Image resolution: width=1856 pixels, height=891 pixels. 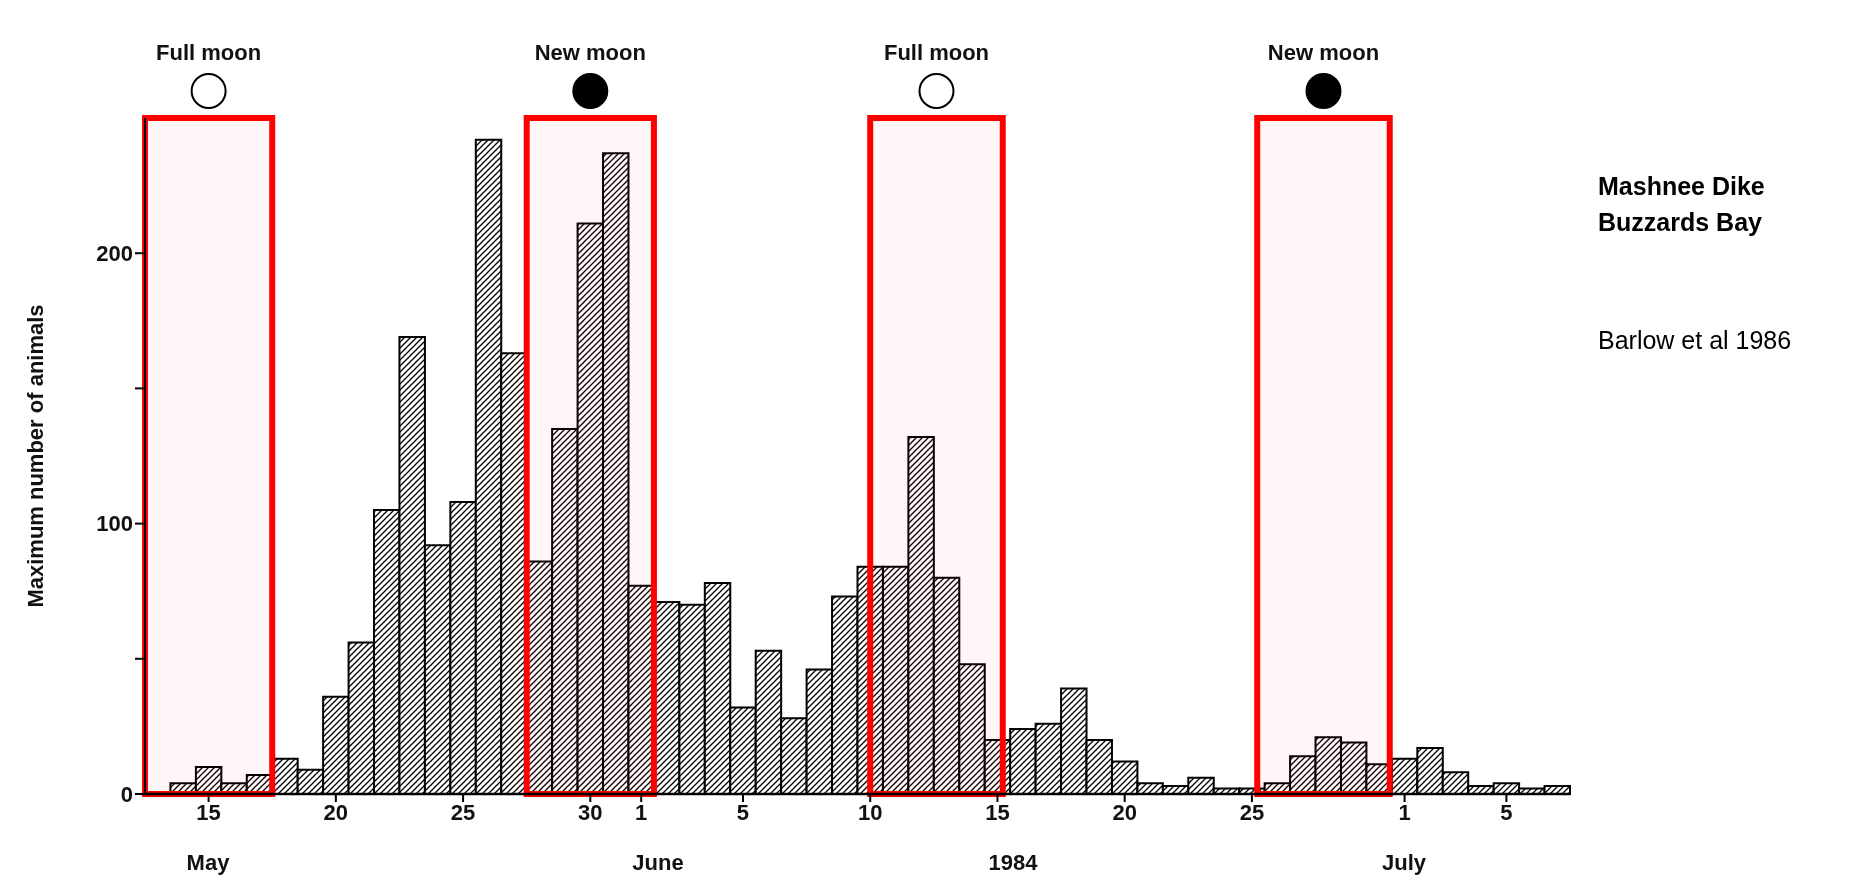 What do you see at coordinates (658, 863) in the screenshot?
I see `text: June` at bounding box center [658, 863].